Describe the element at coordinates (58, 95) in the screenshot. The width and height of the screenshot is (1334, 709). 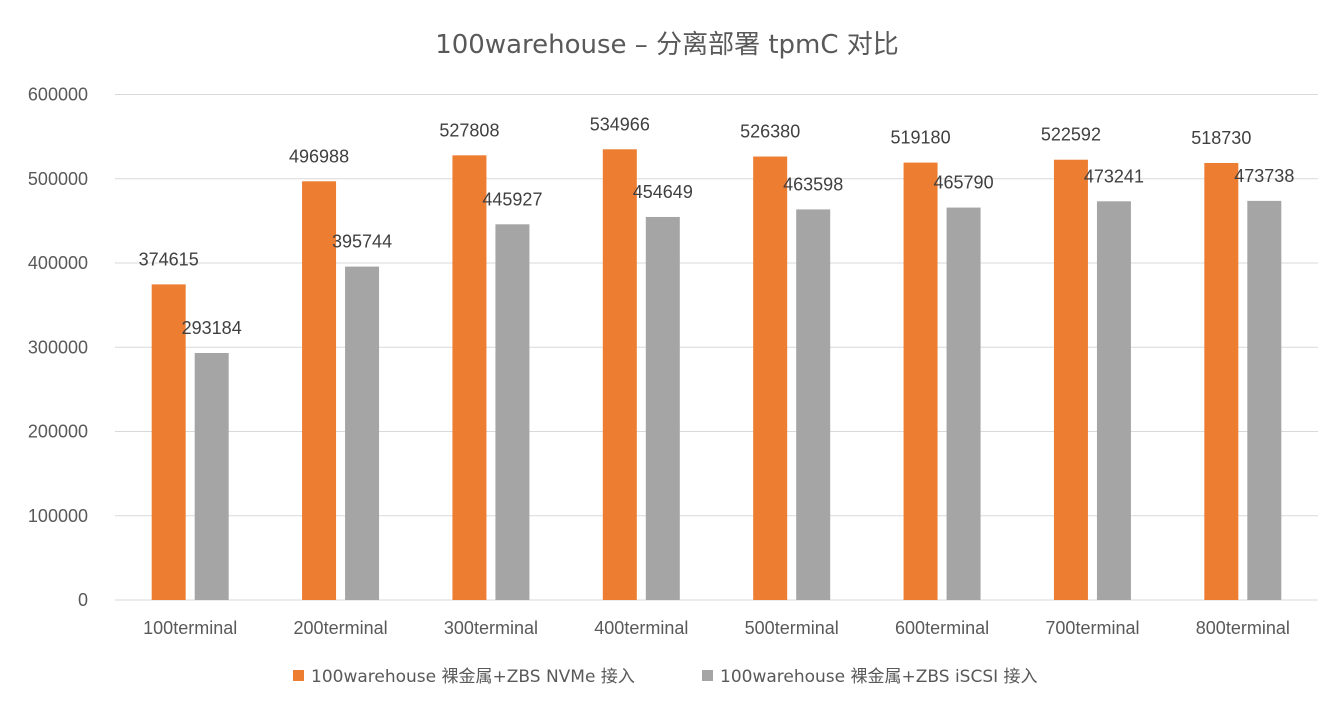
I see `y-tick-label: 600000` at that location.